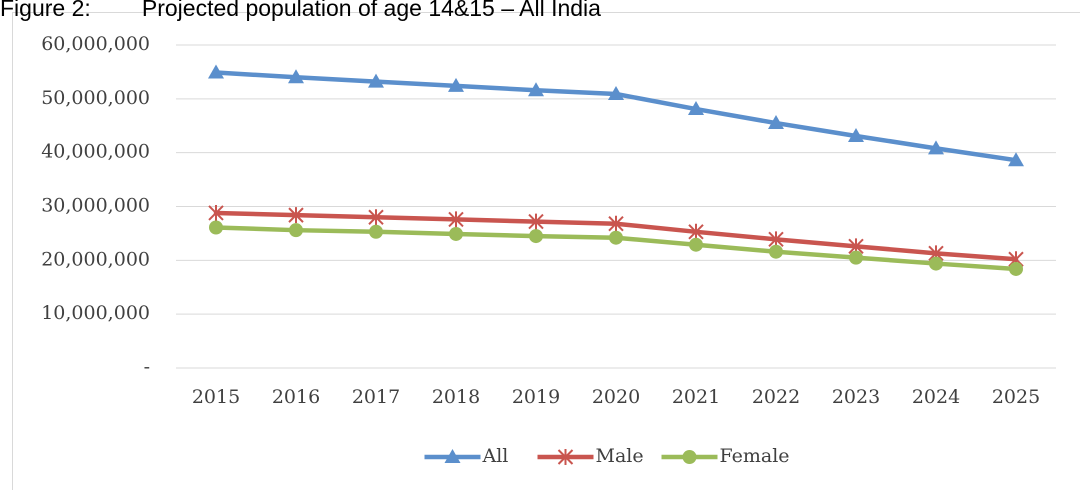 The height and width of the screenshot is (490, 1080). What do you see at coordinates (95, 259) in the screenshot?
I see `y-tick-label: 20,000,000` at bounding box center [95, 259].